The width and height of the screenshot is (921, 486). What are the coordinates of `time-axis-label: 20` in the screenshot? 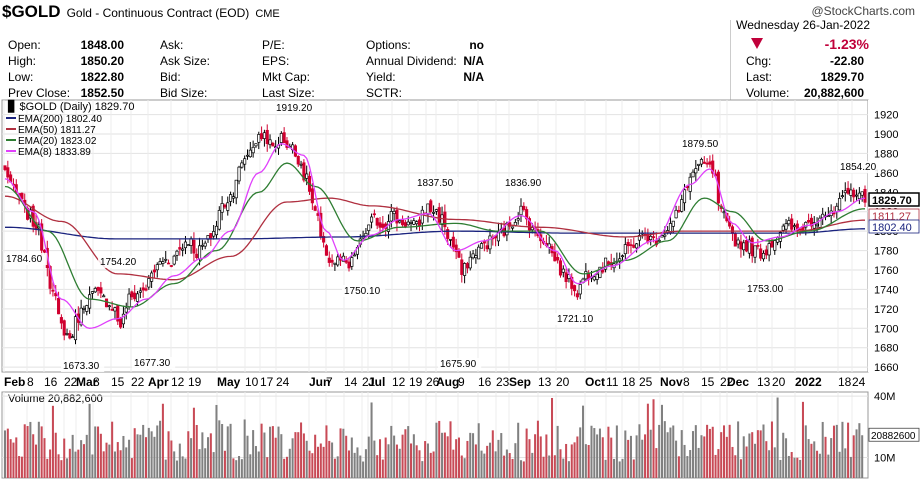 It's located at (779, 382).